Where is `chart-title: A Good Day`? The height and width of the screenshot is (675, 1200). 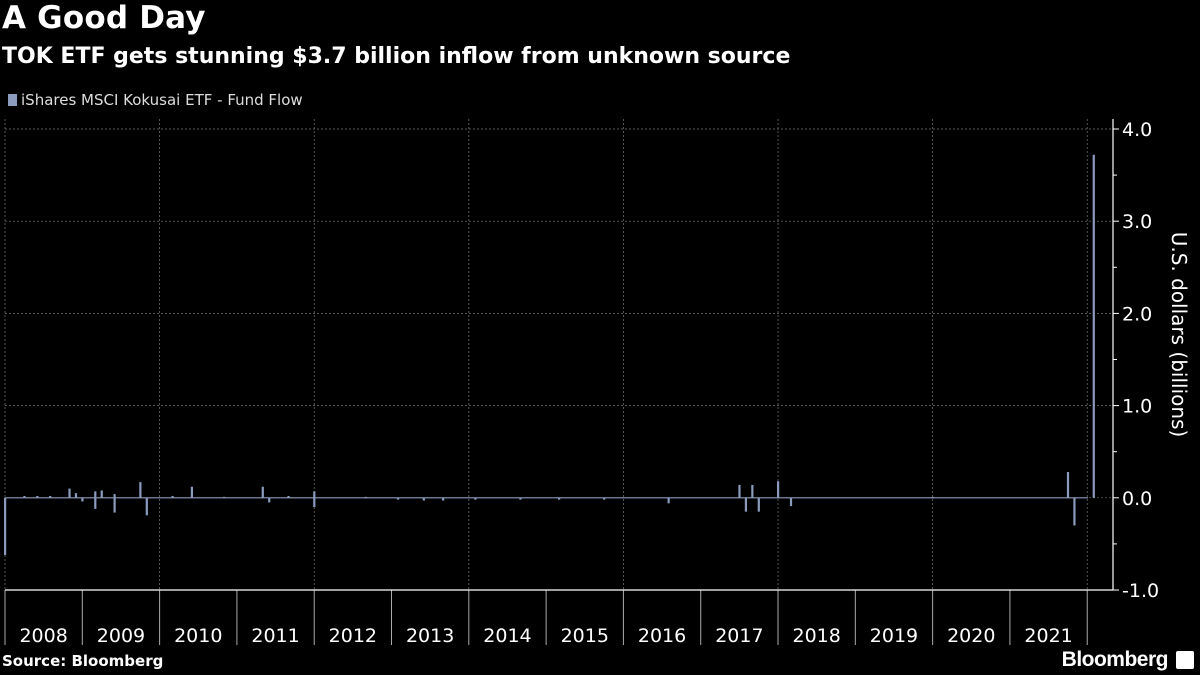 chart-title: A Good Day is located at coordinates (104, 18).